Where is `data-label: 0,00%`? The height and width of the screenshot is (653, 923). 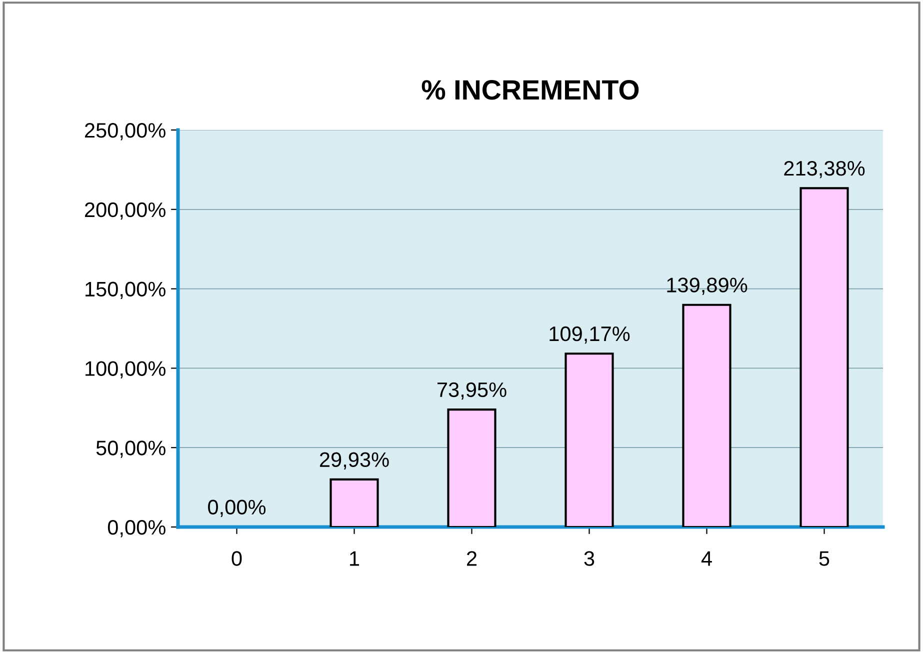
data-label: 0,00% is located at coordinates (237, 509).